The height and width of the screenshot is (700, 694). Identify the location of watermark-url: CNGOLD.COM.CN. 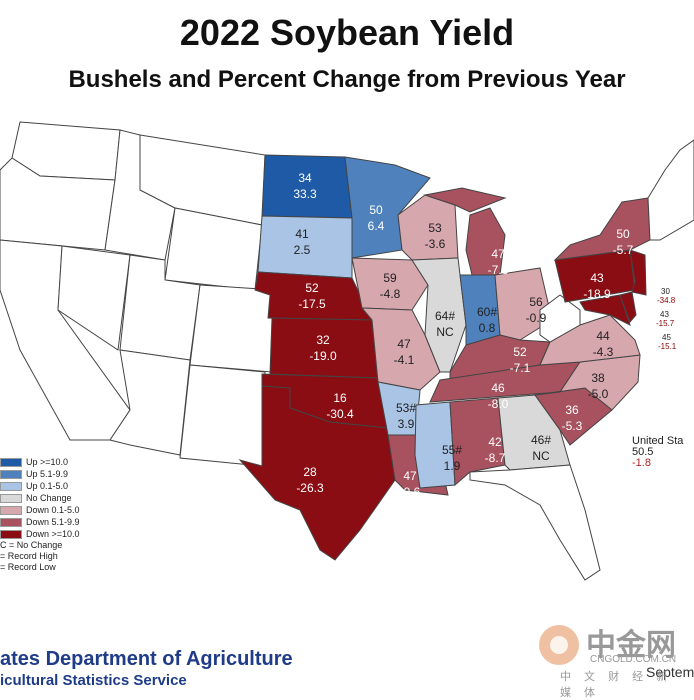
(633, 659).